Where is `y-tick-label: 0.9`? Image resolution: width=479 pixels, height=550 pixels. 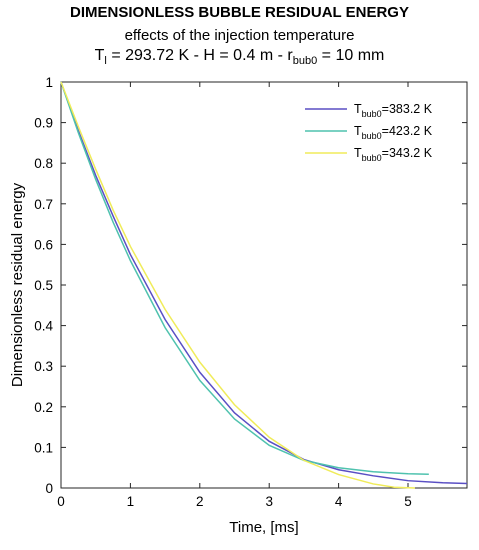
y-tick-label: 0.9 is located at coordinates (43, 123).